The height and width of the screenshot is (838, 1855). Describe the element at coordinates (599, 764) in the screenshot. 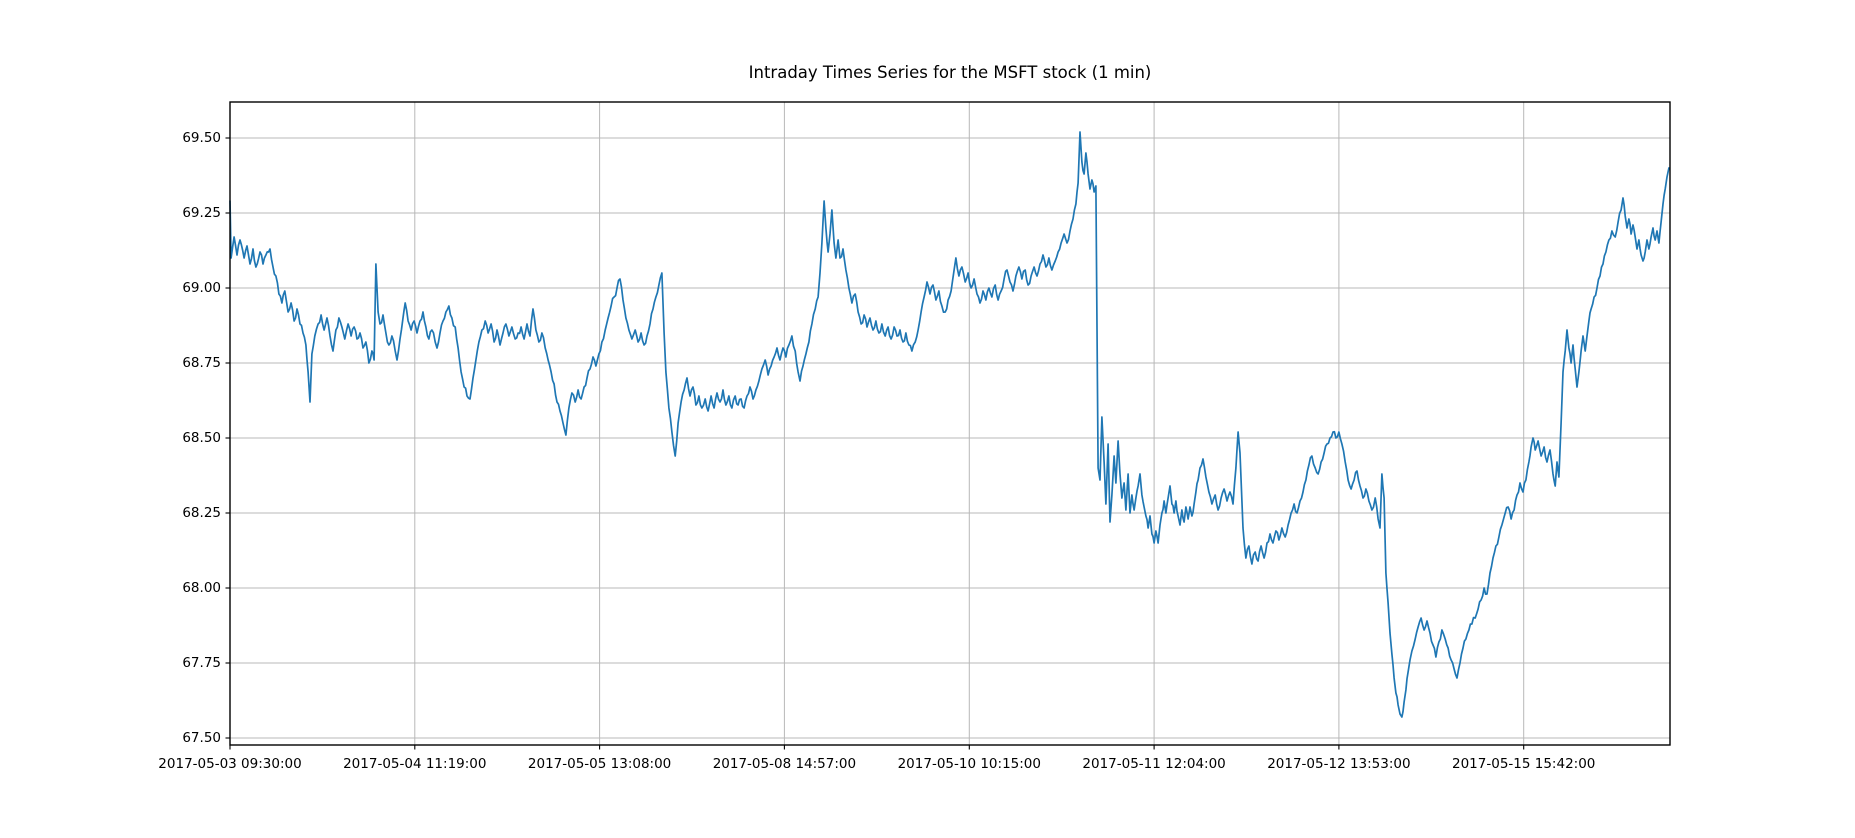

I see `svg-text: 2017-05-05 13:08:00` at that location.